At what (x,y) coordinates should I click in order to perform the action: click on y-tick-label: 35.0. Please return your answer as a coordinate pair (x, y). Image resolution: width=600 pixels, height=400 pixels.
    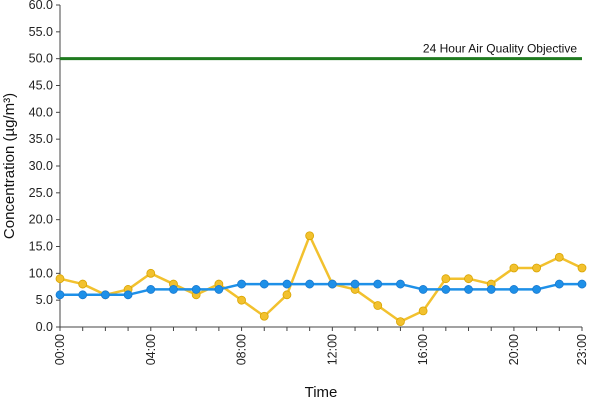
    Looking at the image, I should click on (41, 139).